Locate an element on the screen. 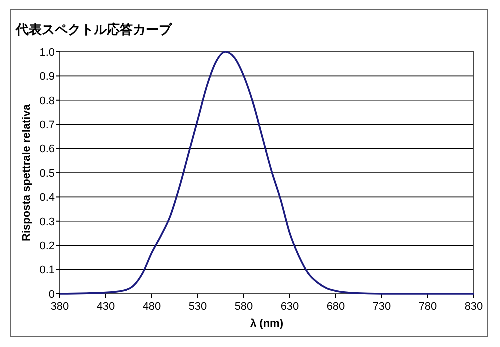  y-tick-label: 0.3 is located at coordinates (47, 222).